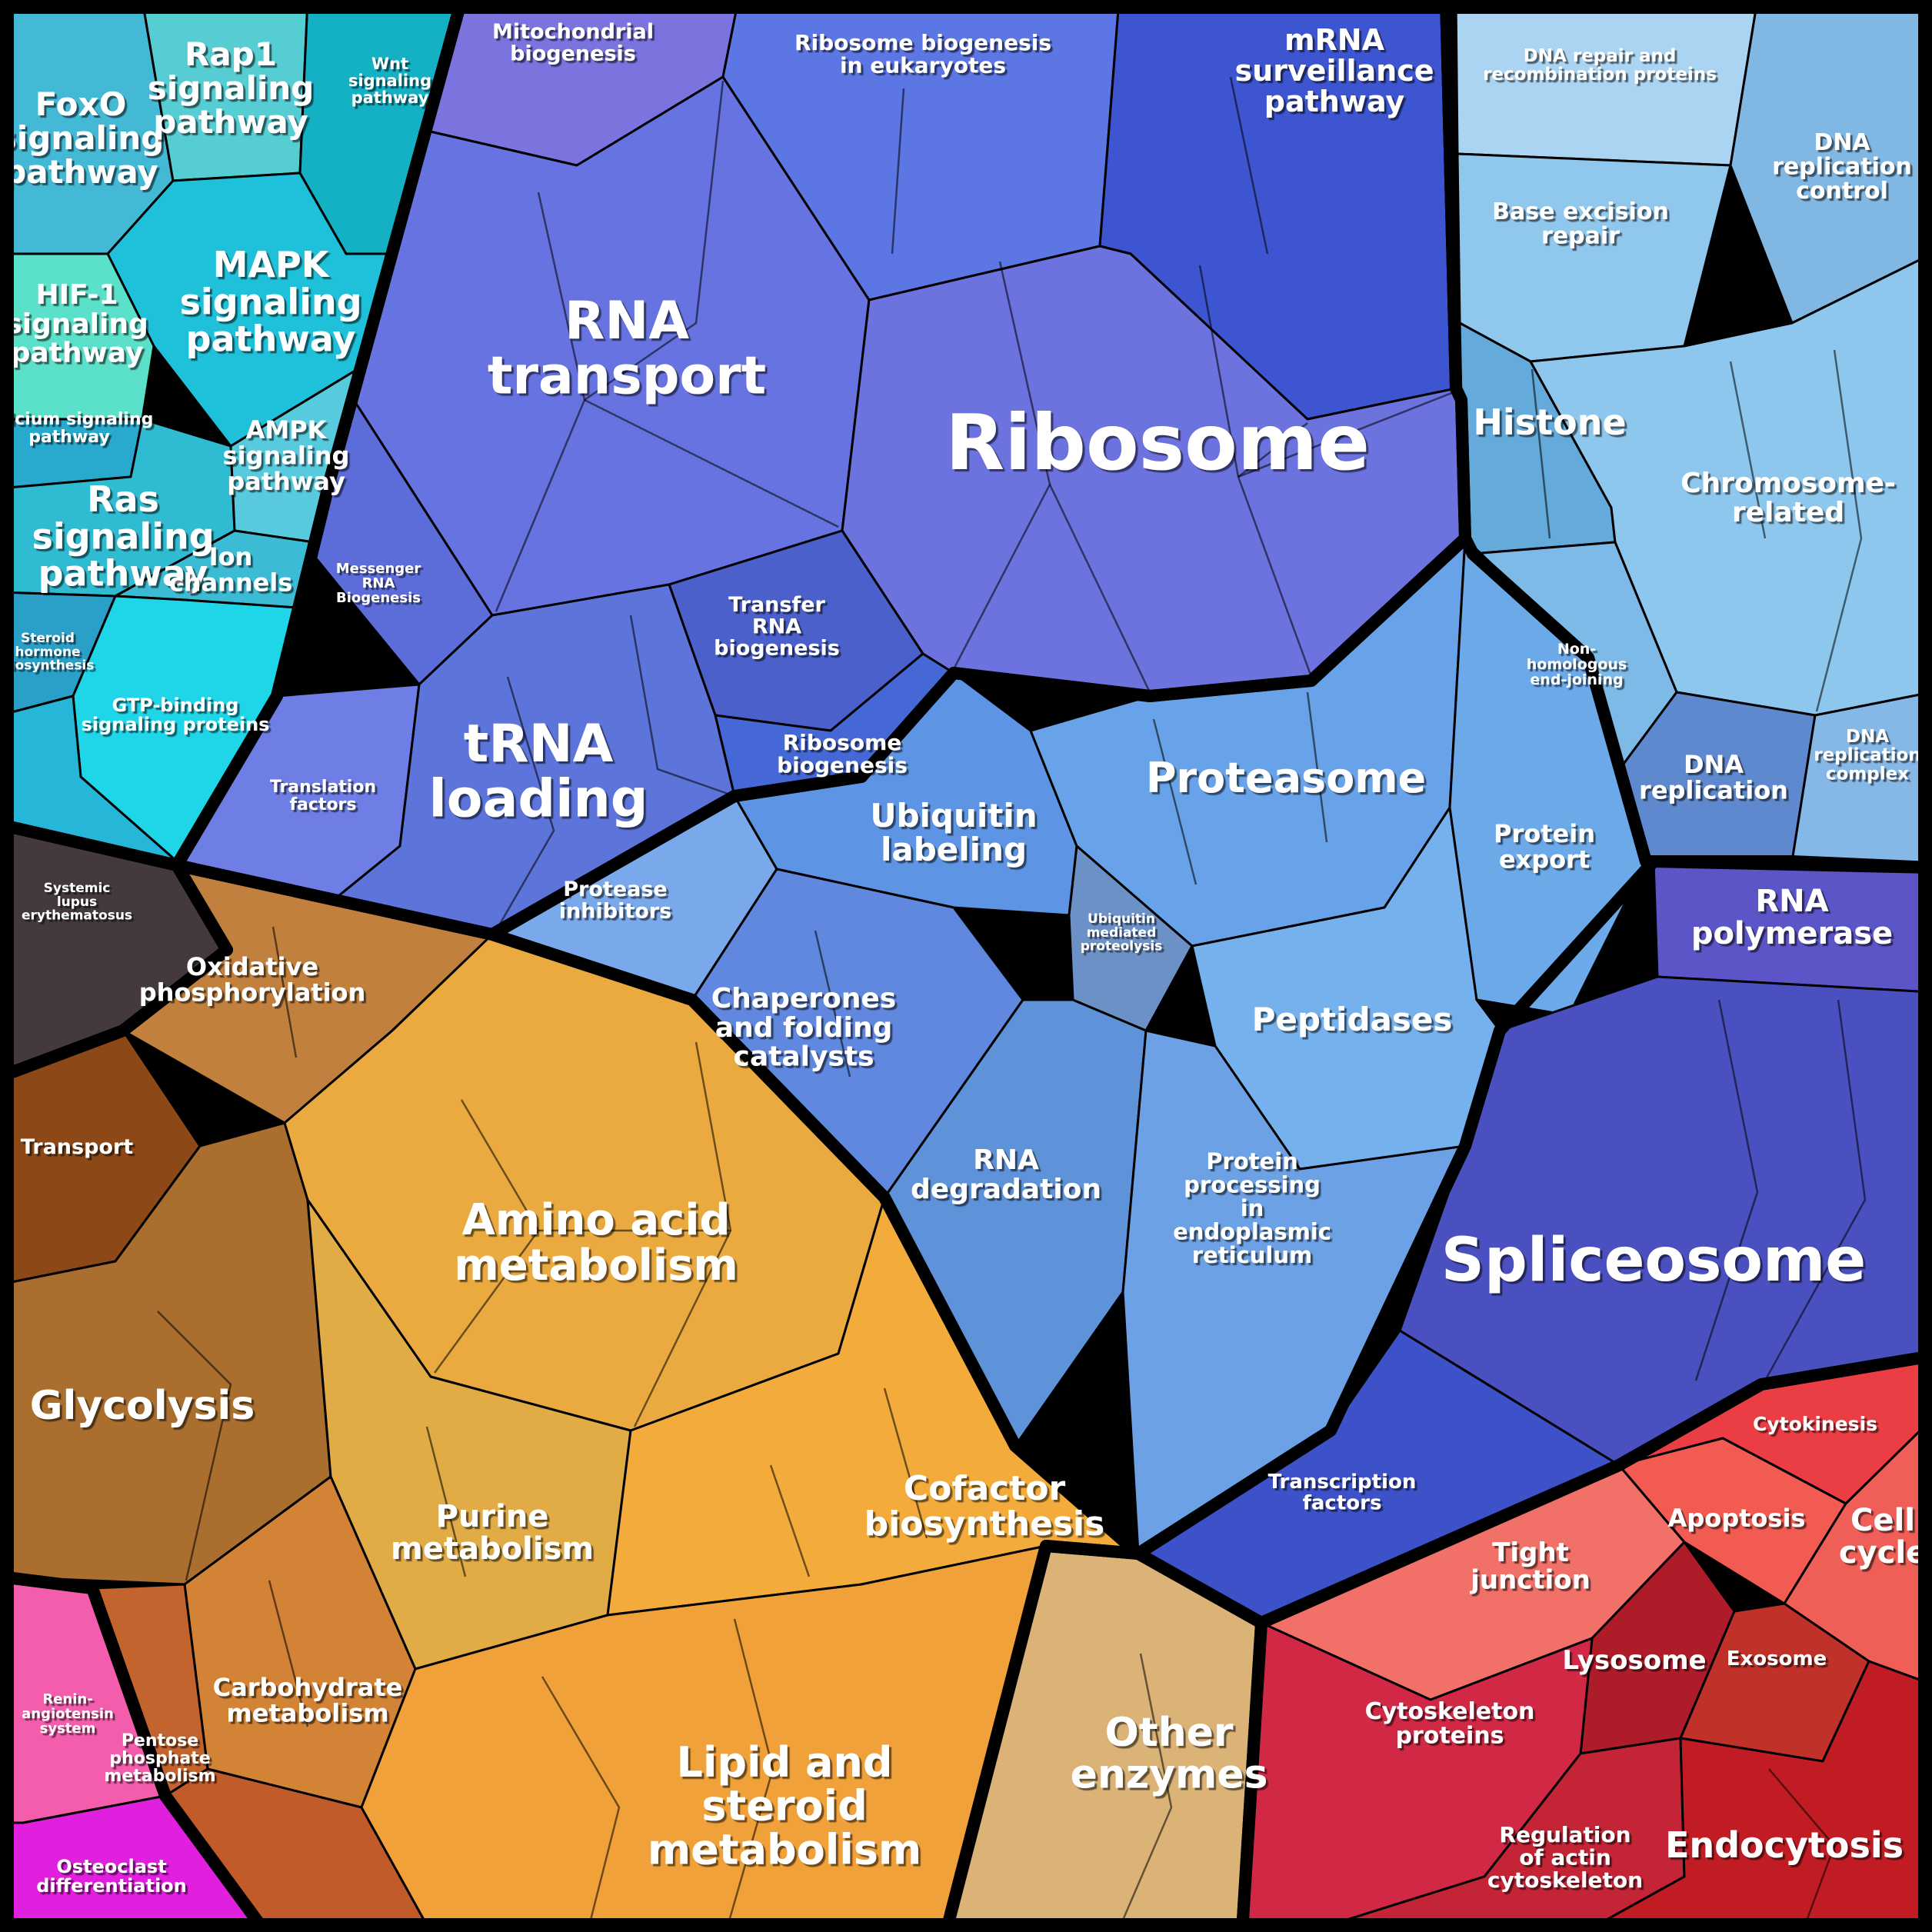  Describe the element at coordinates (1883, 1537) in the screenshot. I see `region-label-cellcycle: Cell cycle` at that location.